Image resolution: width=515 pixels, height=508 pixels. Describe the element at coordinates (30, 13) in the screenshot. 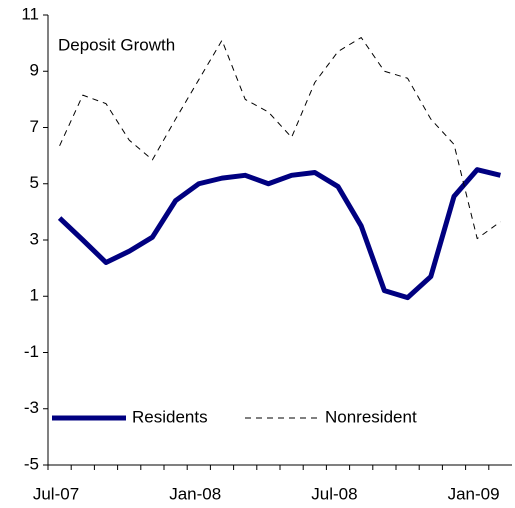

I see `y-tick-label: 11` at that location.